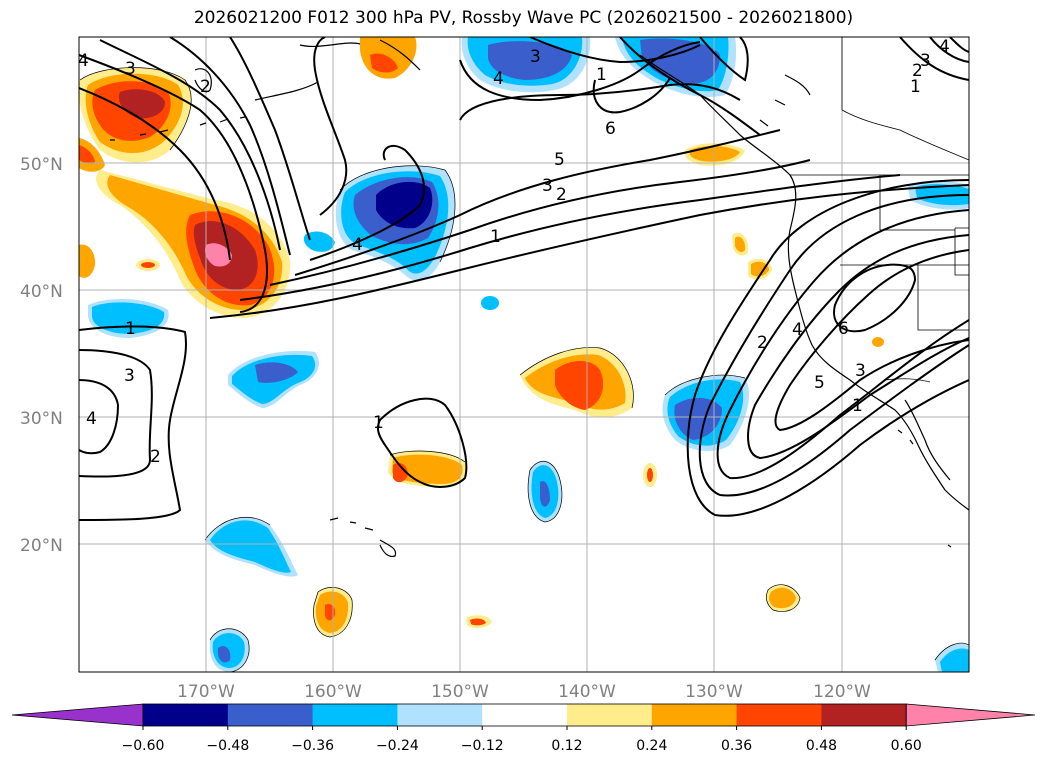  What do you see at coordinates (524, 692) in the screenshot?
I see `longitude-labels: 170°W 160°W 150°W 140°W 130°W 120°W` at bounding box center [524, 692].